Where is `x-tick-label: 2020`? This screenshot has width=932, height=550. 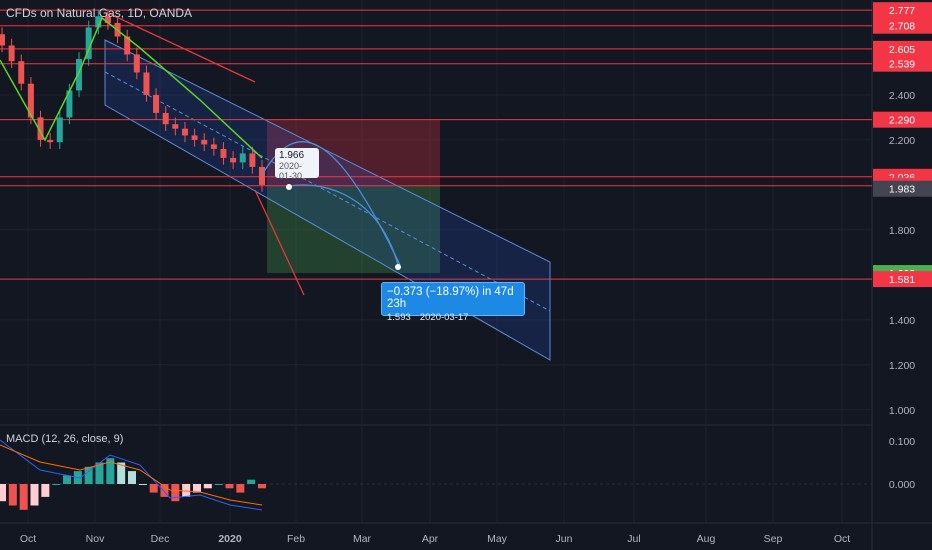 x-tick-label: 2020 is located at coordinates (230, 539).